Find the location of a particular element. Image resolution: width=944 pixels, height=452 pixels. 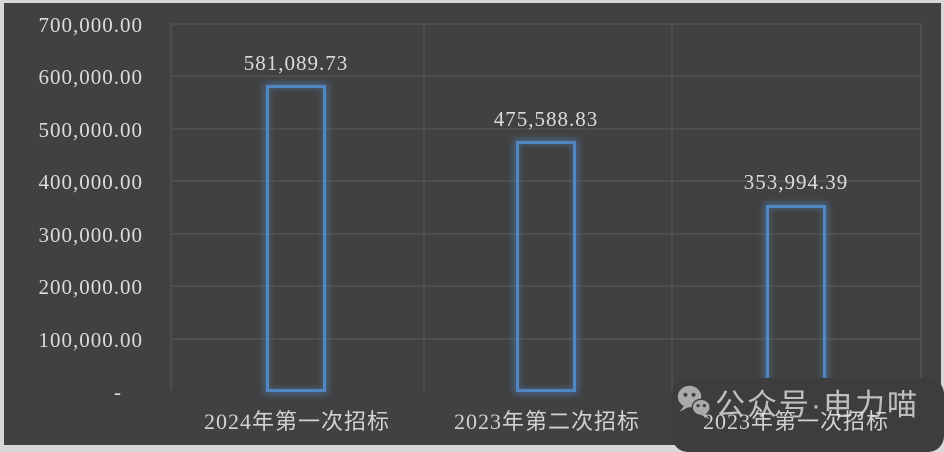

watermark-text: 公众号·电力喵 is located at coordinates (817, 405).